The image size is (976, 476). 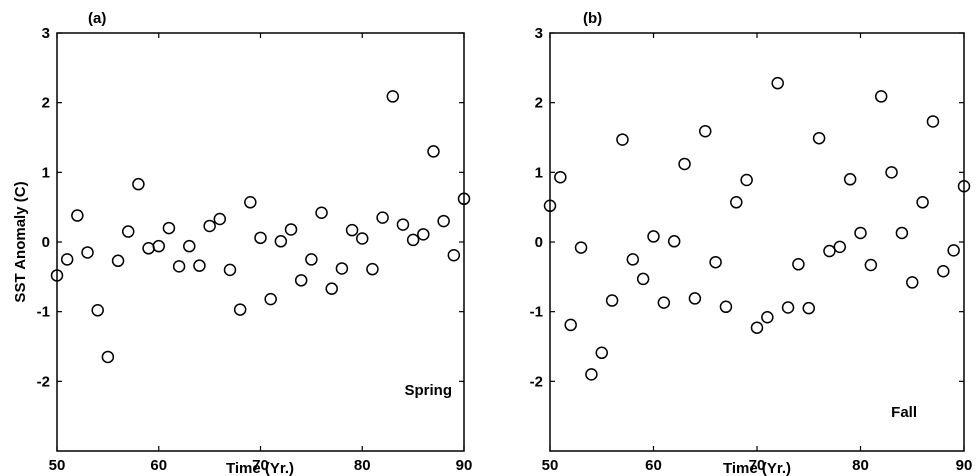 What do you see at coordinates (46, 103) in the screenshot?
I see `panel-a-y-tick-label: 2` at bounding box center [46, 103].